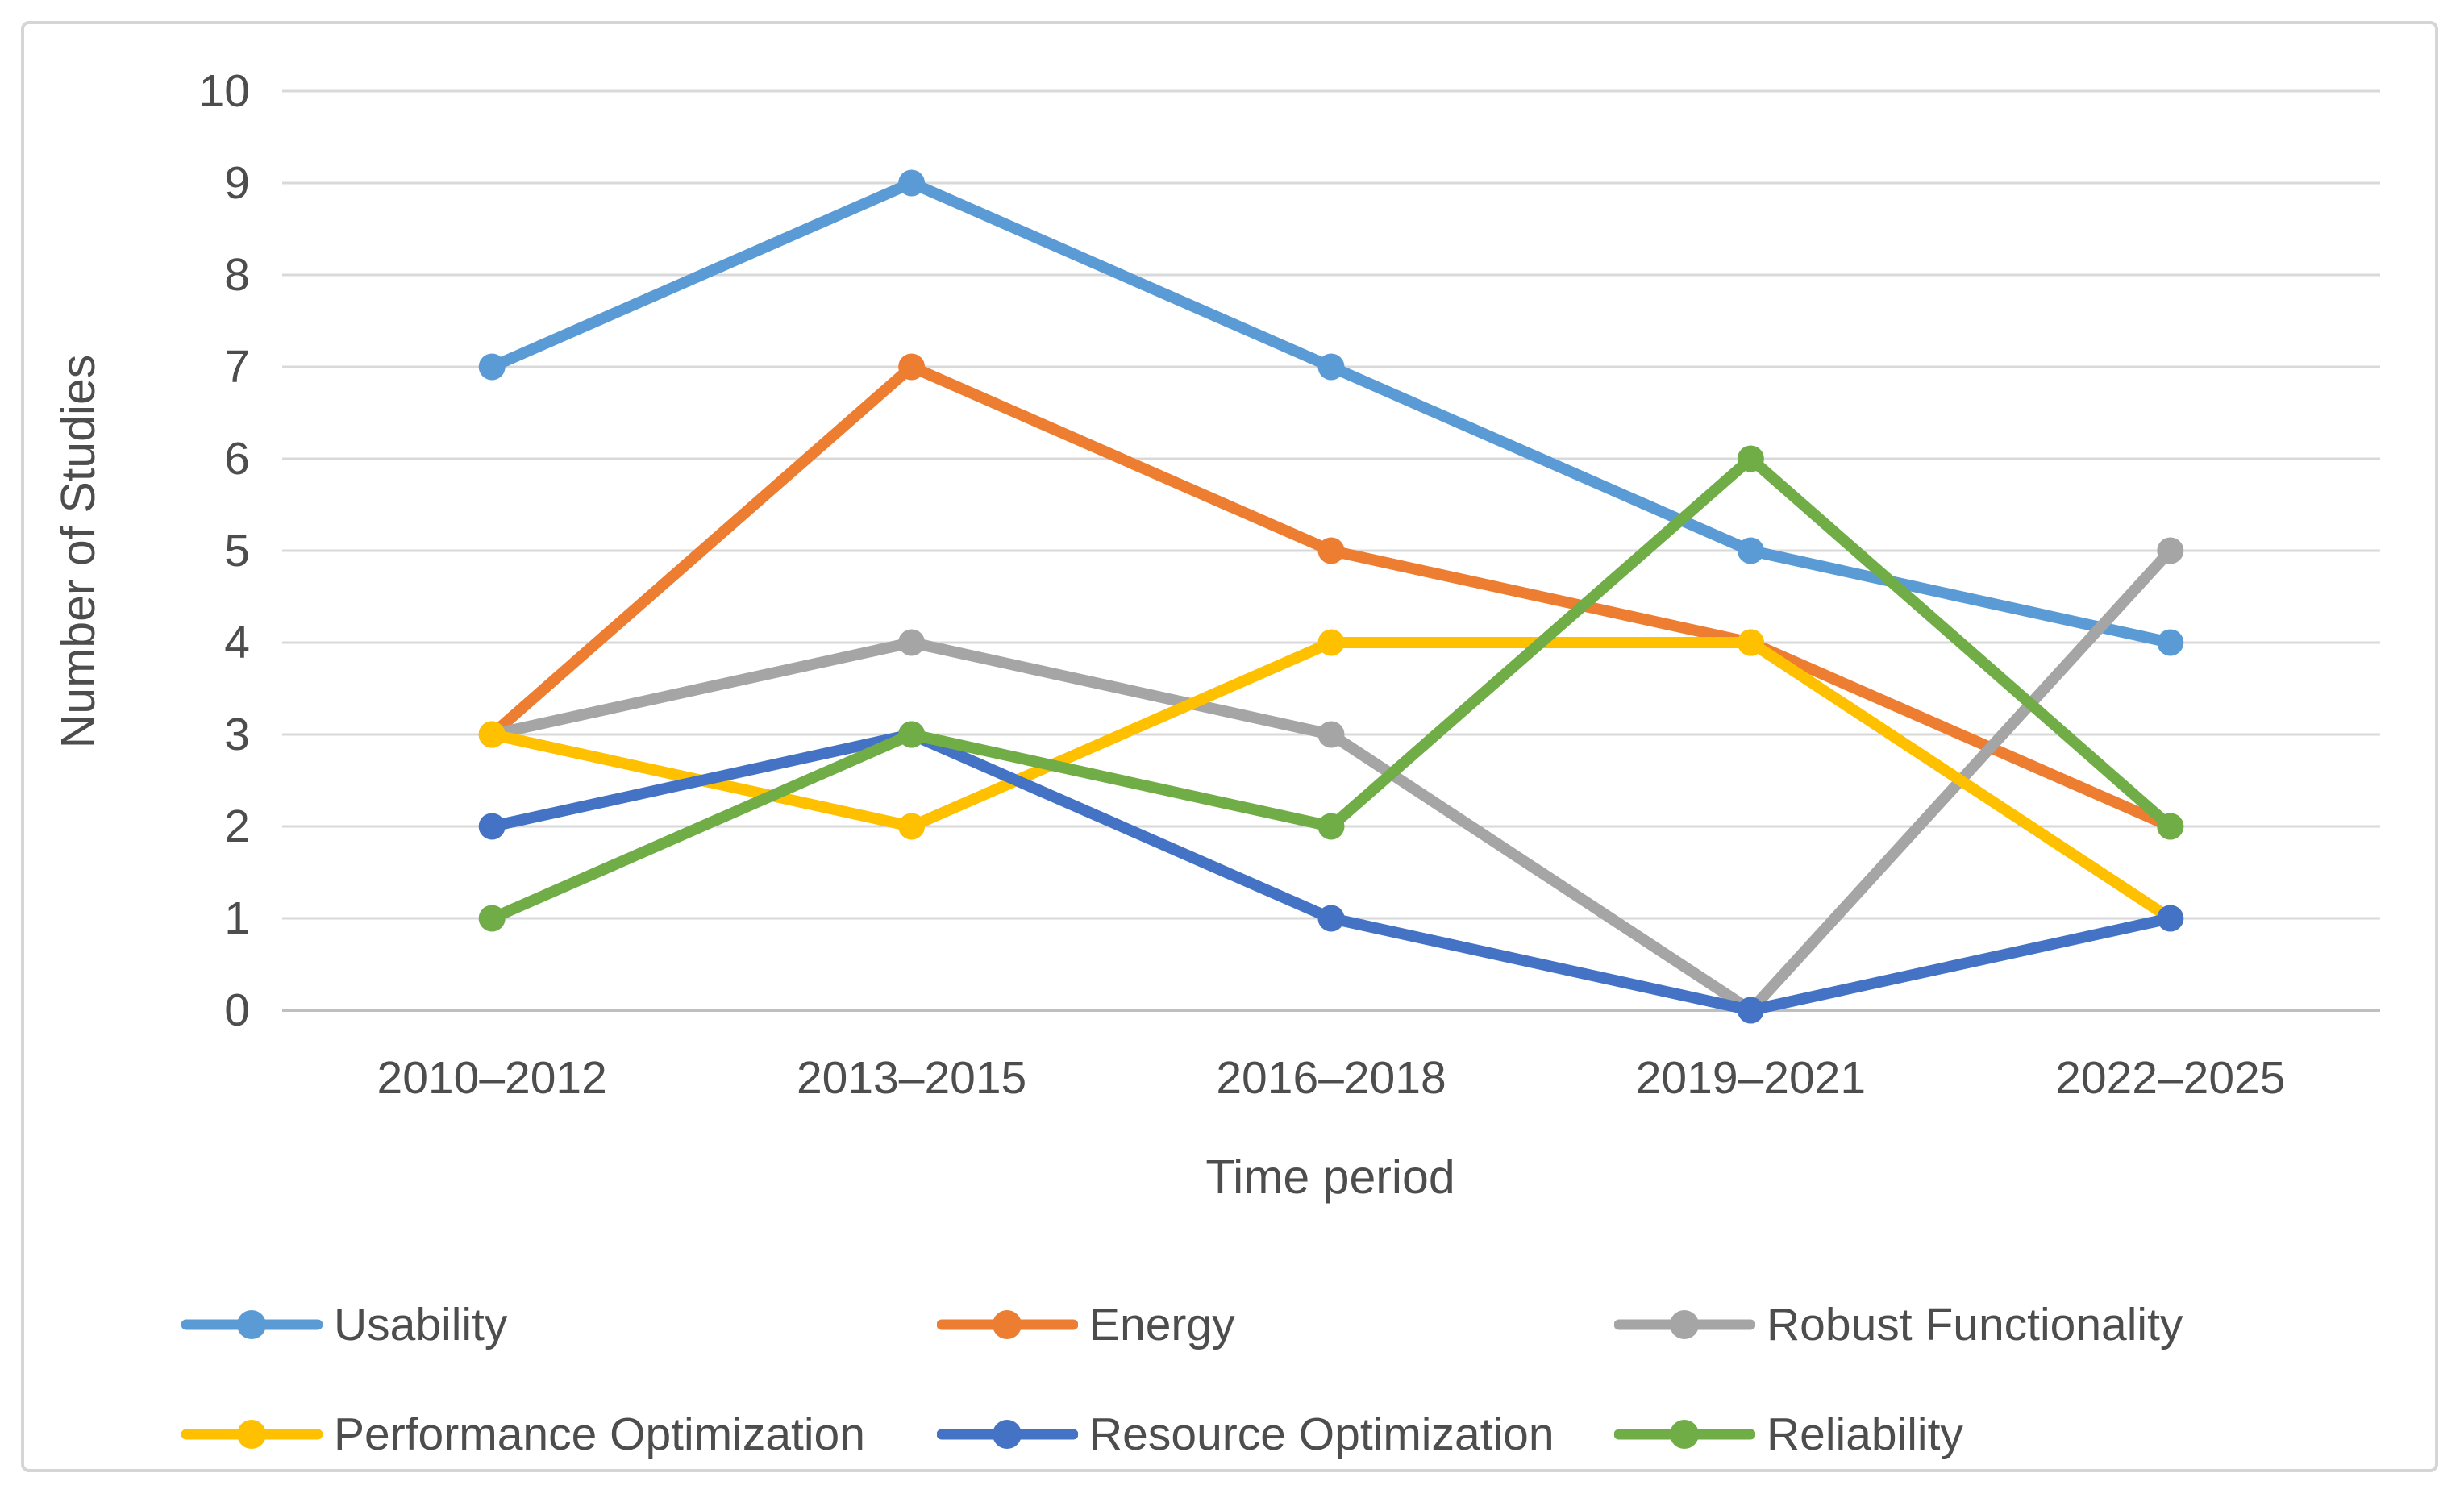 Image resolution: width=2464 pixels, height=1498 pixels. Describe the element at coordinates (78, 551) in the screenshot. I see `y-axis-title: Number of Studies` at that location.